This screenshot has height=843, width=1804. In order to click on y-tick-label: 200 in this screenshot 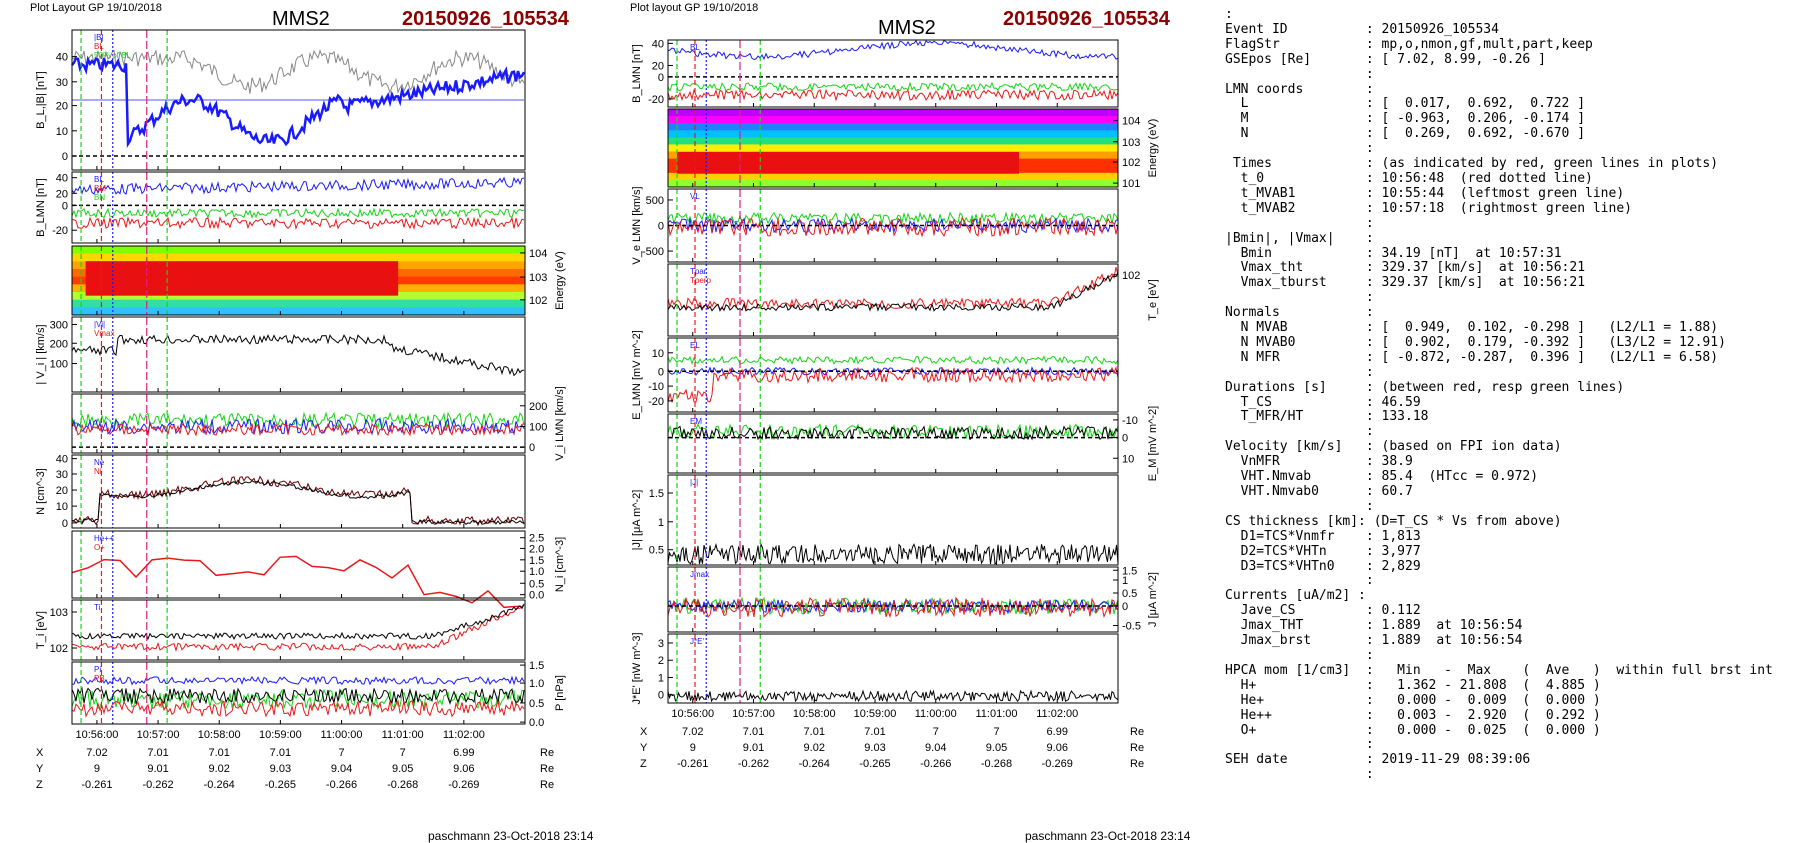, I will do `click(538, 407)`.